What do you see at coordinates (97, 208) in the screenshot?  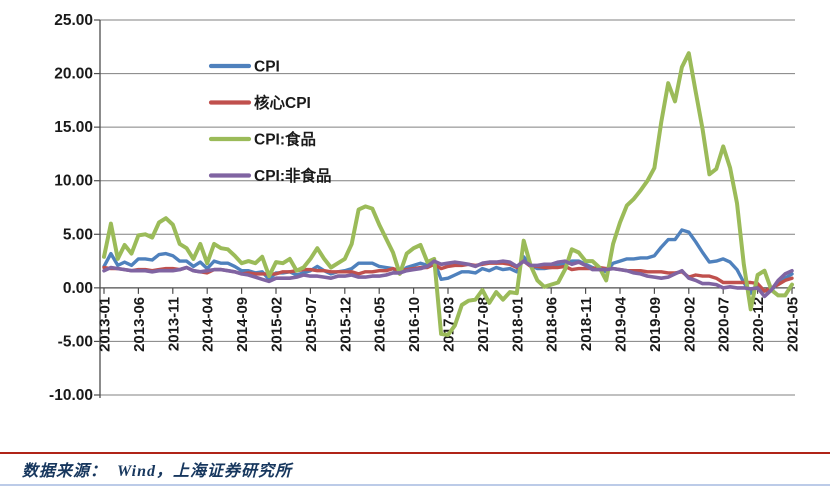 I see `y-axis` at bounding box center [97, 208].